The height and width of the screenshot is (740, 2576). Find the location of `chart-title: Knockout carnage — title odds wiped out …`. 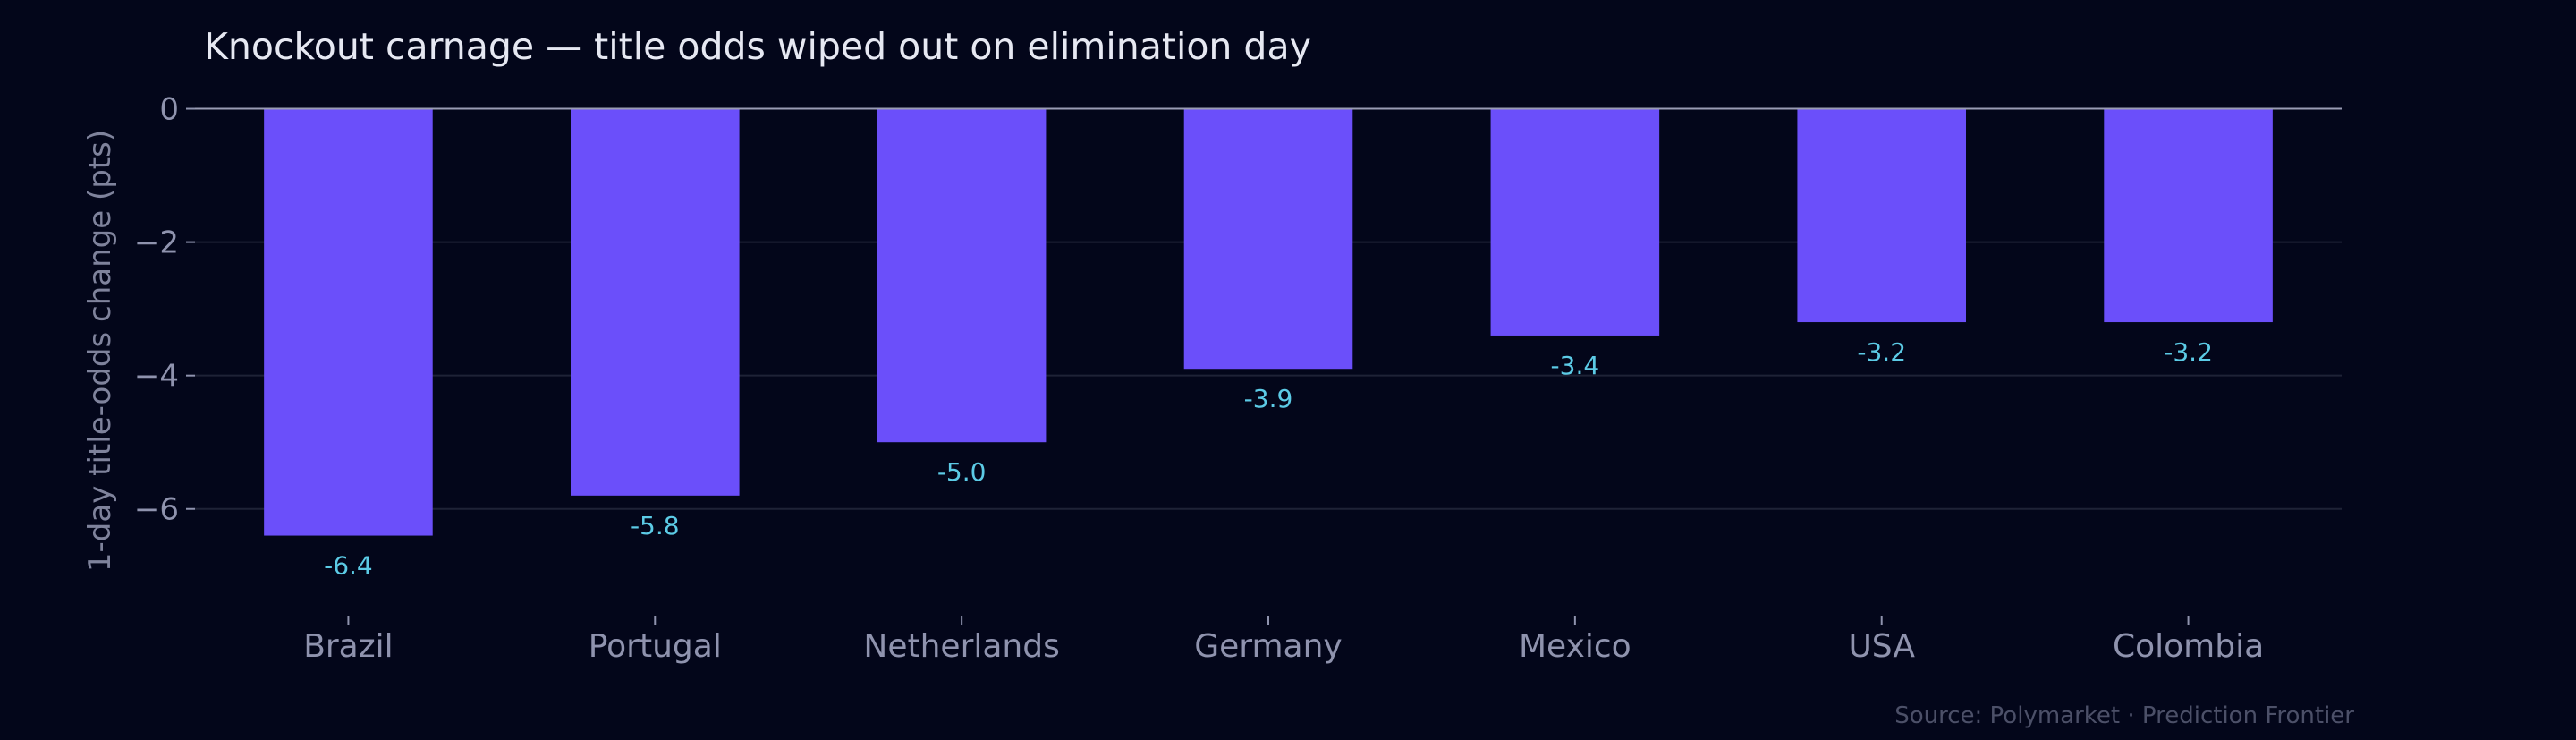

chart-title: Knockout carnage — title odds wiped out … is located at coordinates (757, 46).